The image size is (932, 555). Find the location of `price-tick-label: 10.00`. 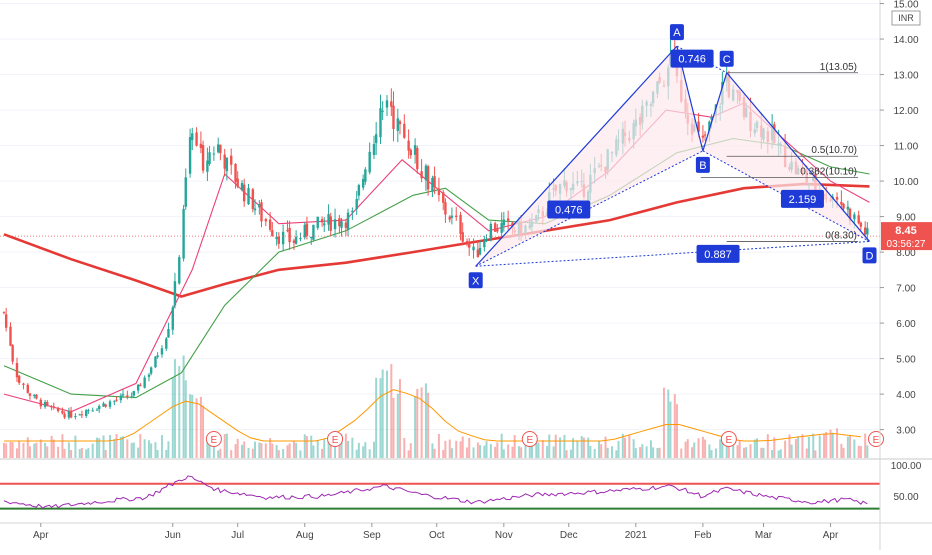

price-tick-label: 10.00 is located at coordinates (905, 182).